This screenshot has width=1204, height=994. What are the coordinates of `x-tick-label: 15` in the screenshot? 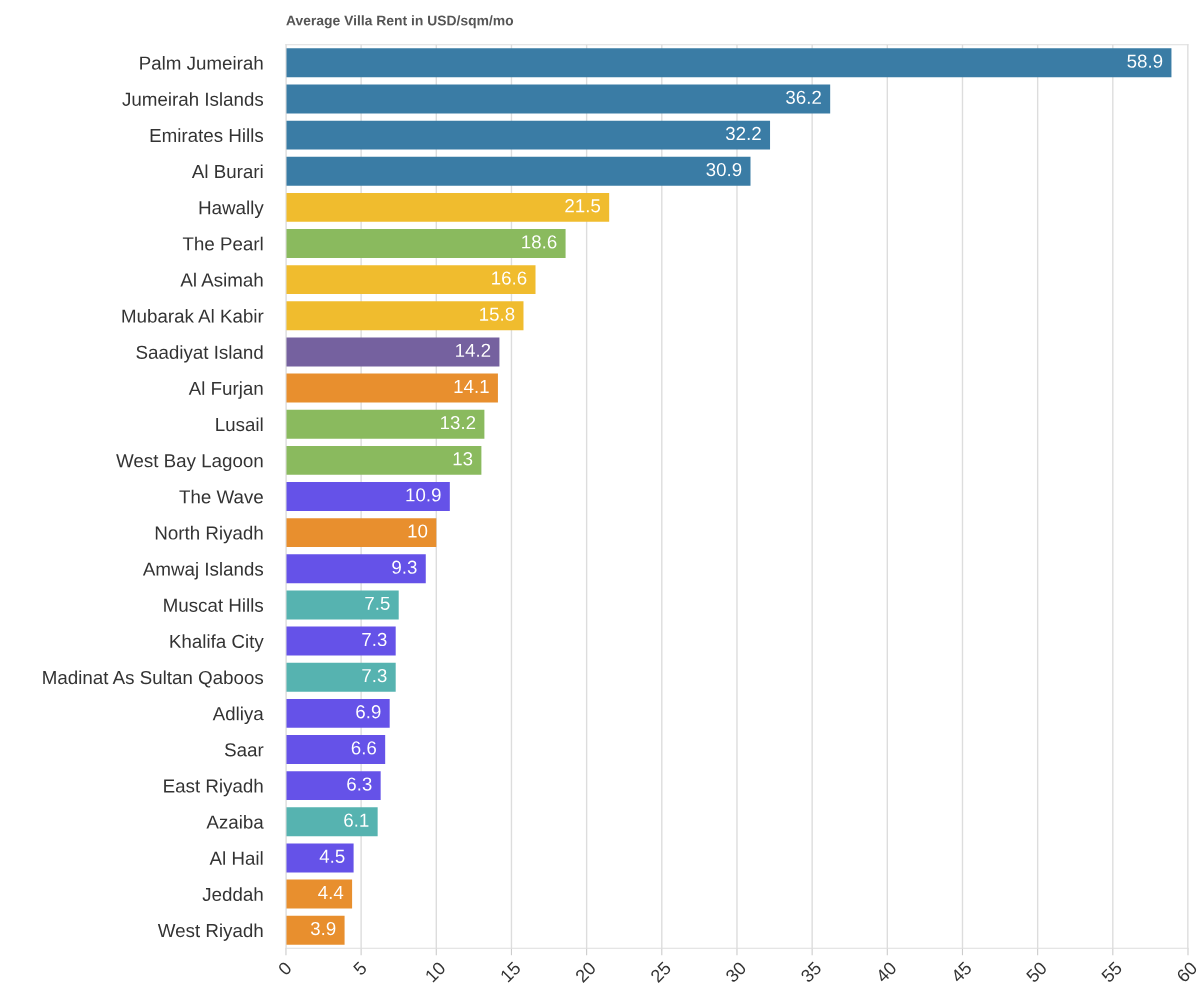 It's located at (510, 972).